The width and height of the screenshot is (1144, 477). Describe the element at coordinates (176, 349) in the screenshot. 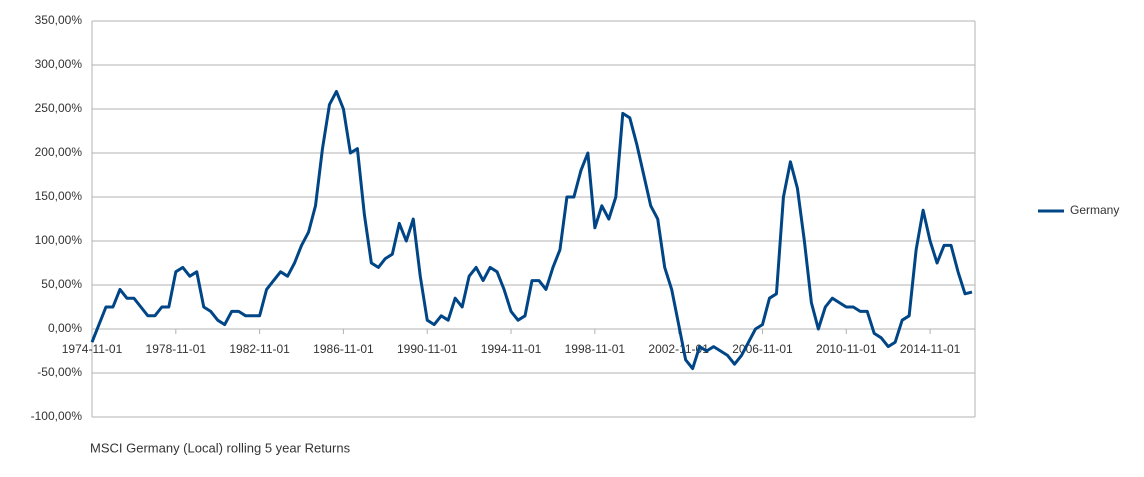

I see `x-tick-label: 1978-11-01` at that location.